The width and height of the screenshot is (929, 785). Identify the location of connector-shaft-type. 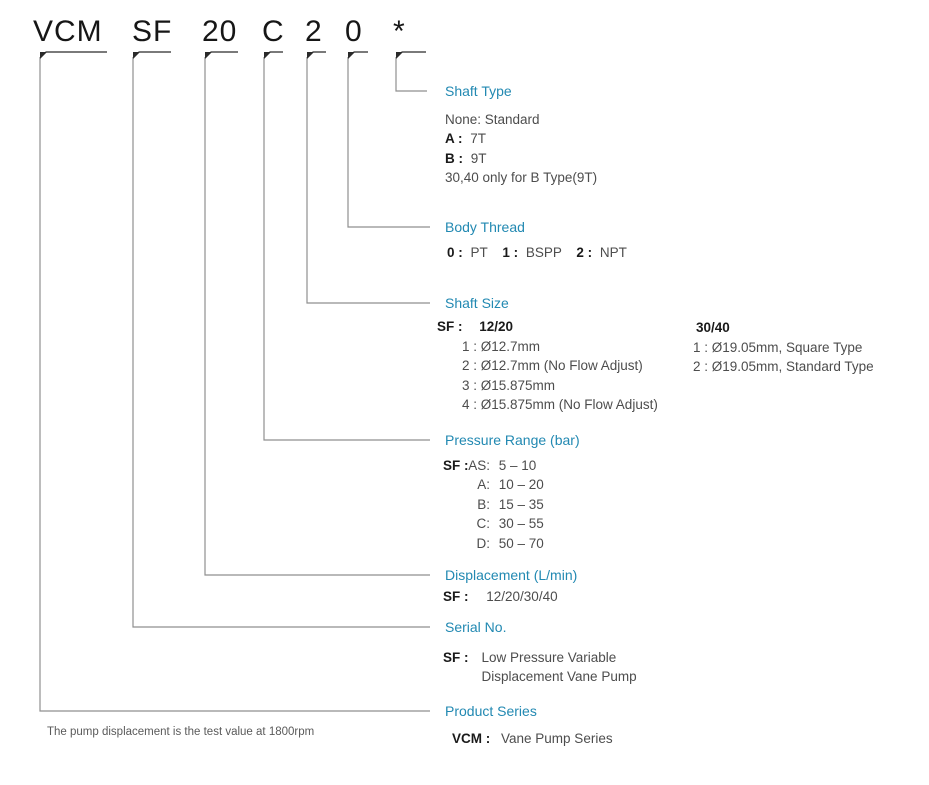
(411, 71).